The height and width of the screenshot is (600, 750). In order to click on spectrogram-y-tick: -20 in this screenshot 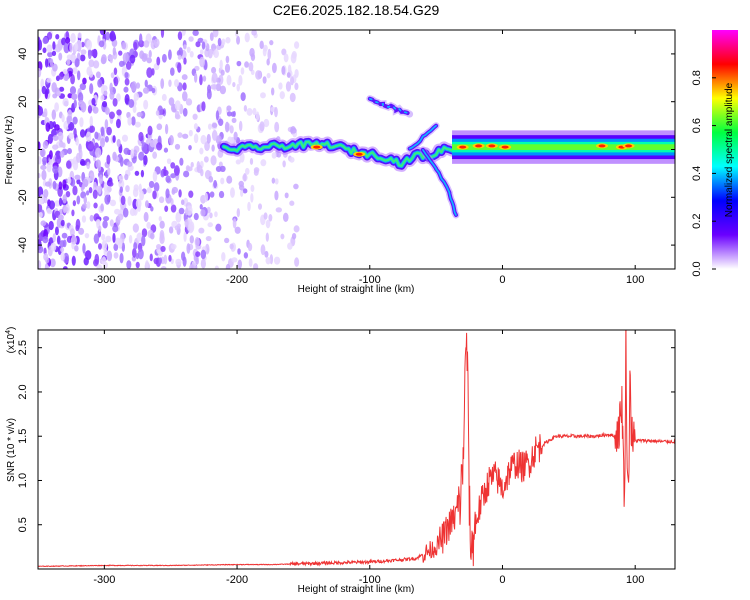, I will do `click(346, 197)`.